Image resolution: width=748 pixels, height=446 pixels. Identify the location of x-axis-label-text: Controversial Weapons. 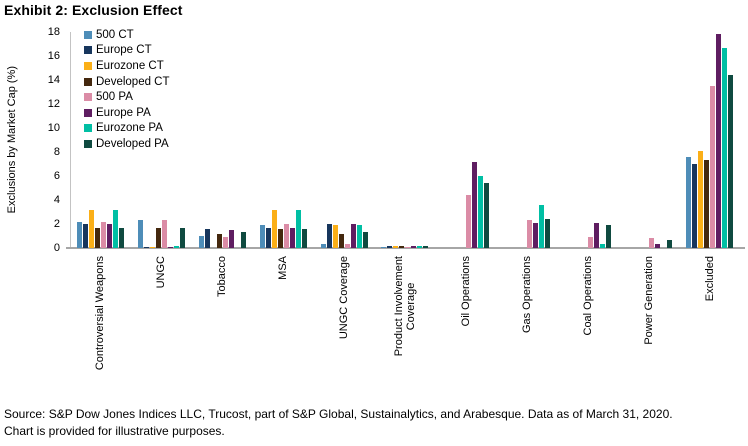
(100, 313).